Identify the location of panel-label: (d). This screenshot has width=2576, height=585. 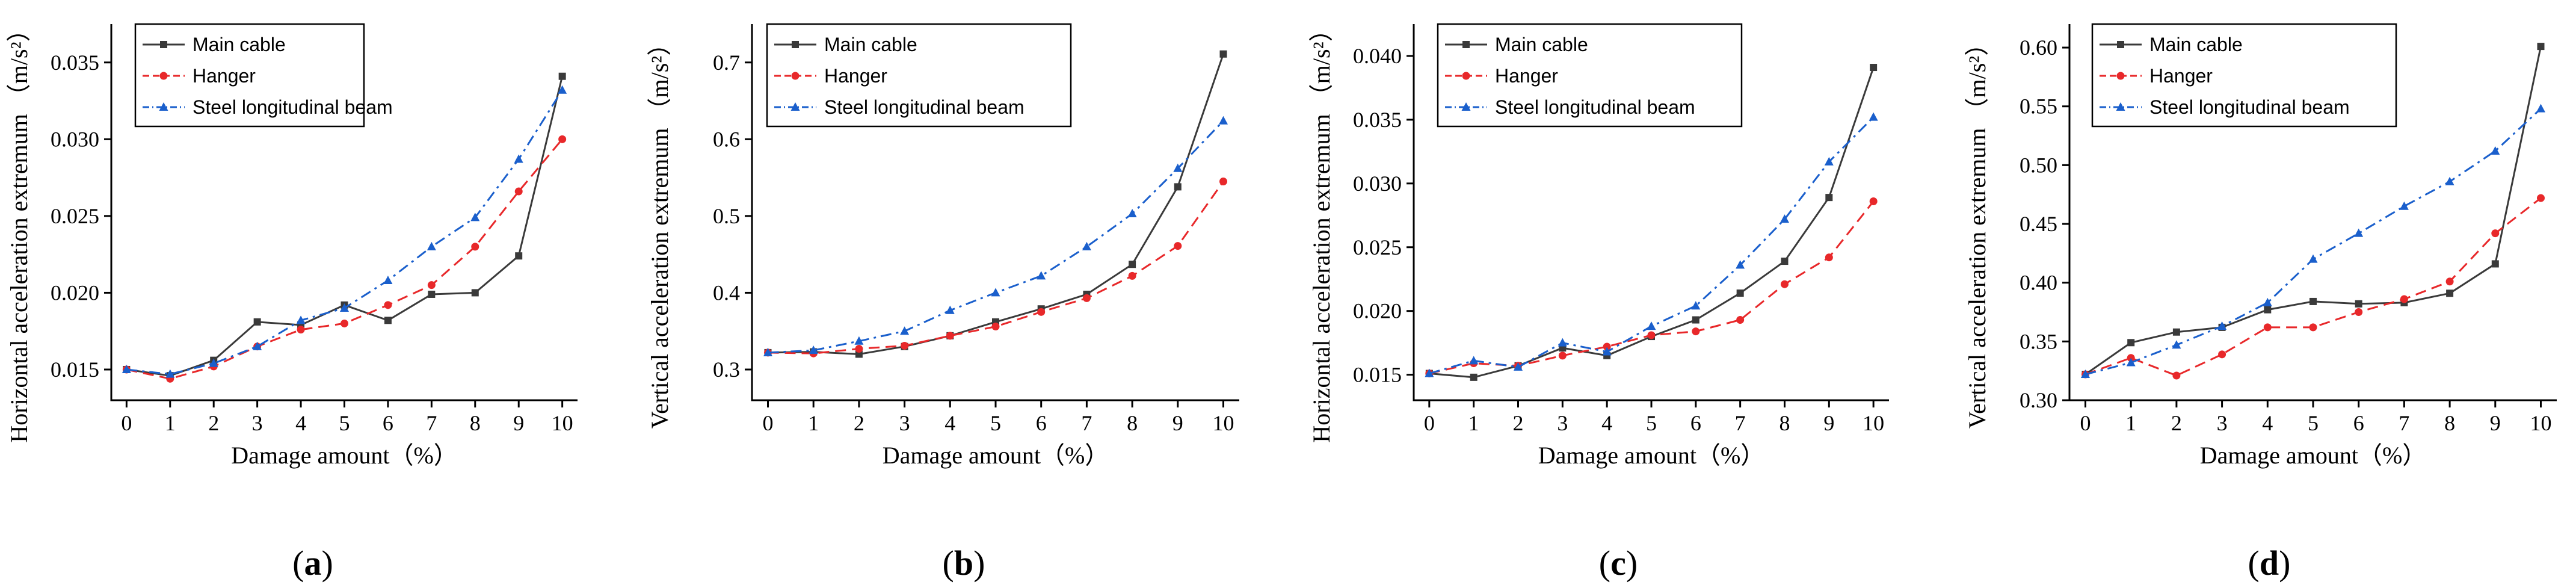
(2269, 563).